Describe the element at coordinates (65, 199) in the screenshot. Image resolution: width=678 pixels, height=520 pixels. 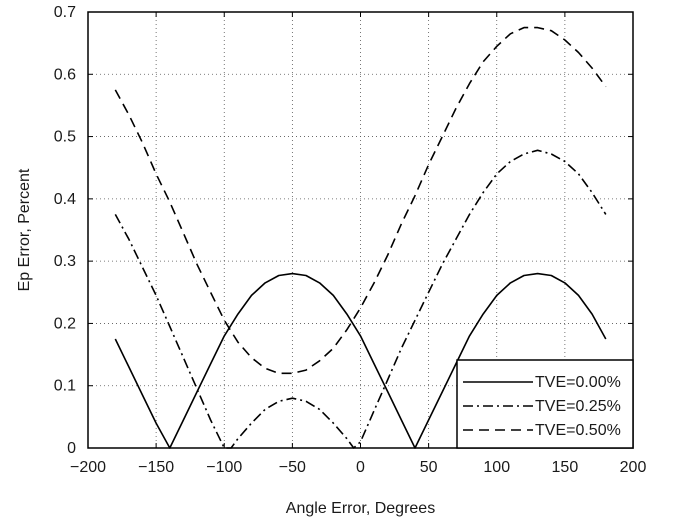
I see `y-tick-label: 0.4` at that location.